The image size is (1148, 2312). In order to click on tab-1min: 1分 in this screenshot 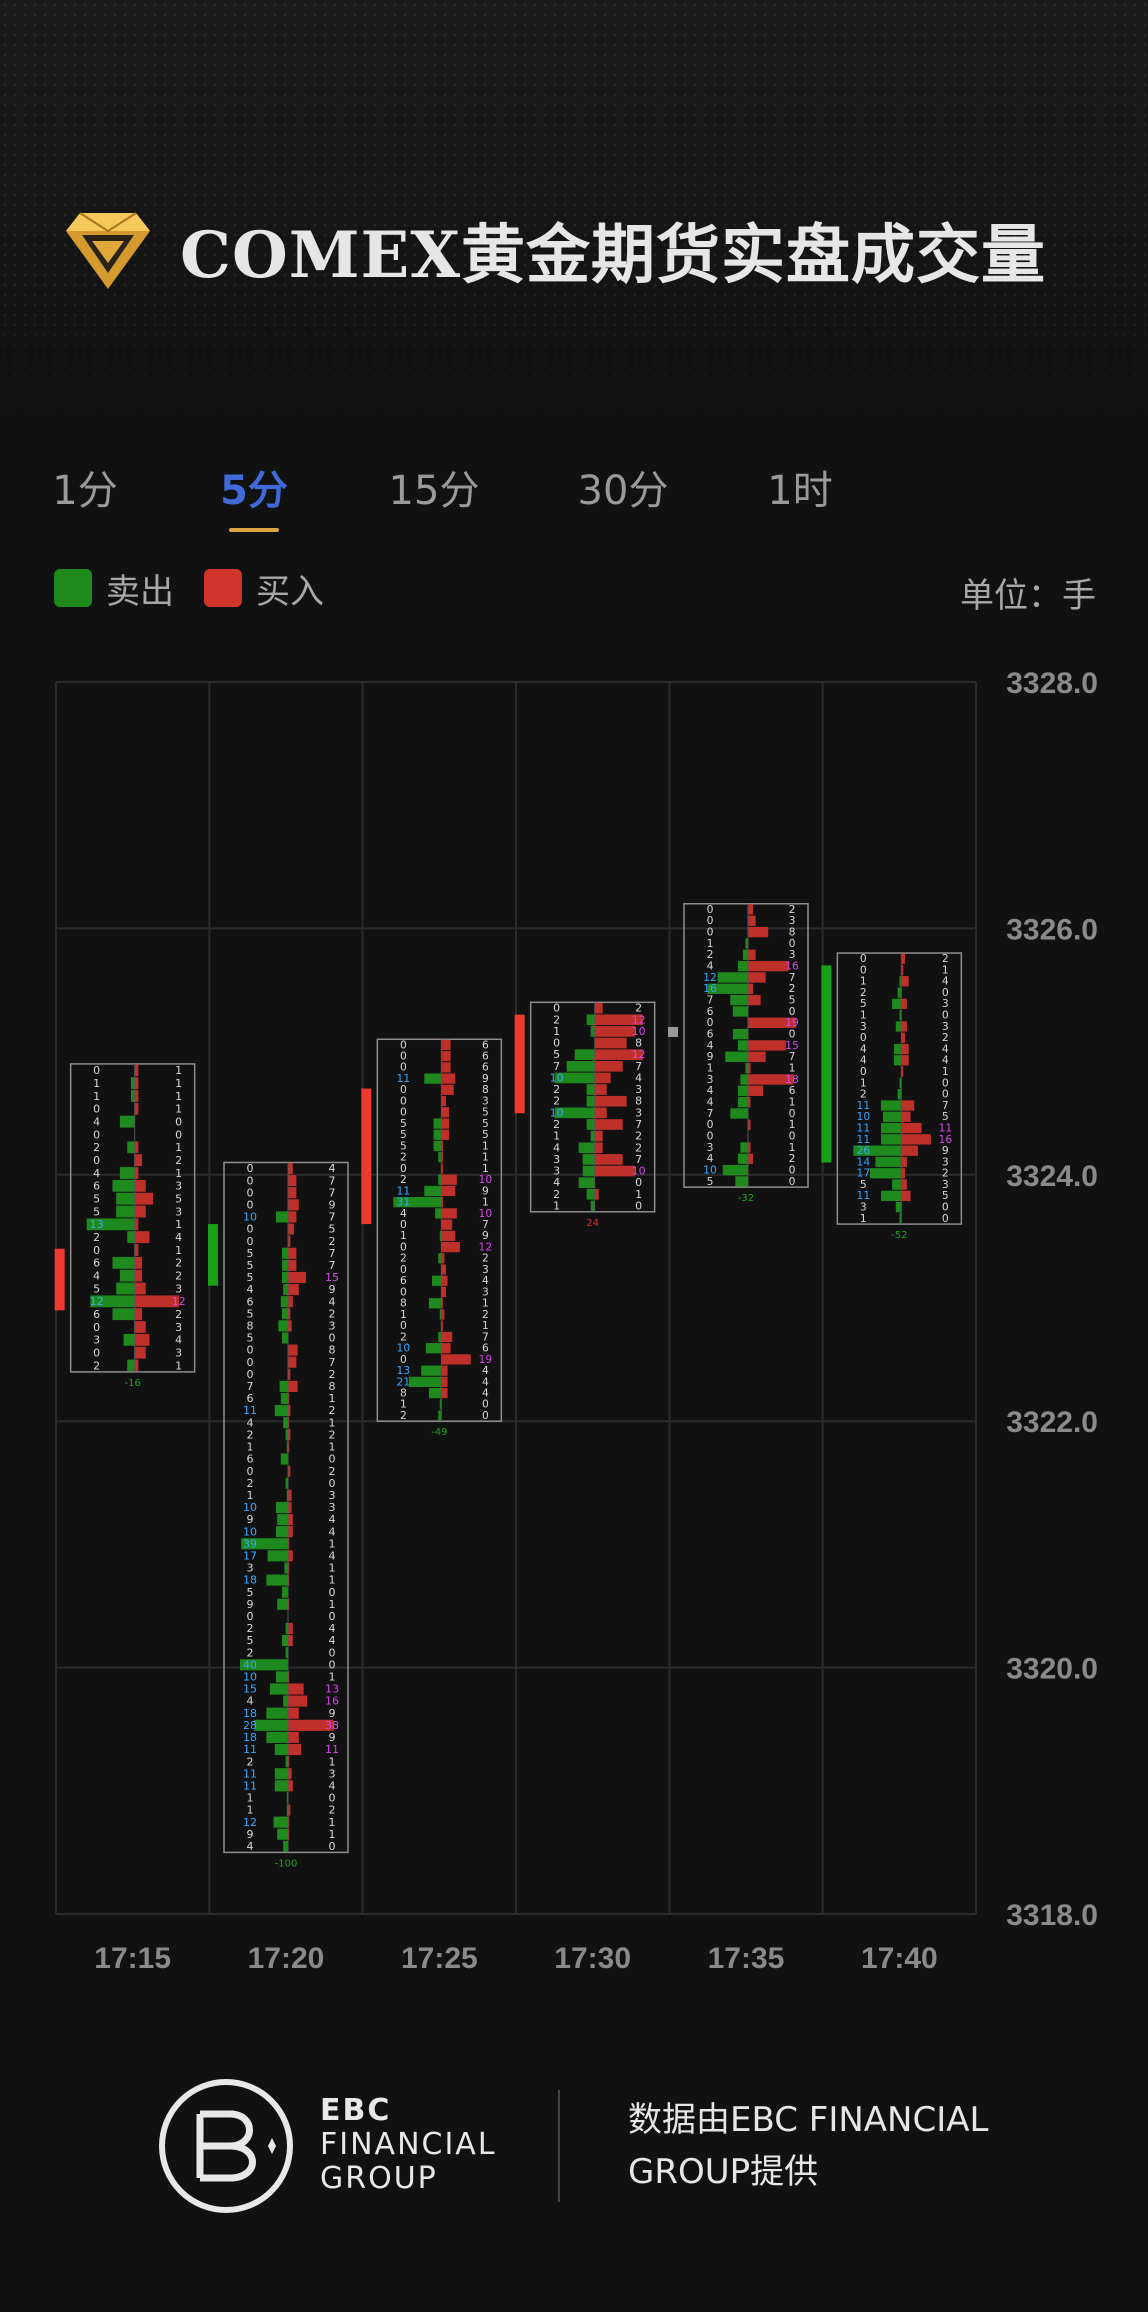, I will do `click(85, 491)`.